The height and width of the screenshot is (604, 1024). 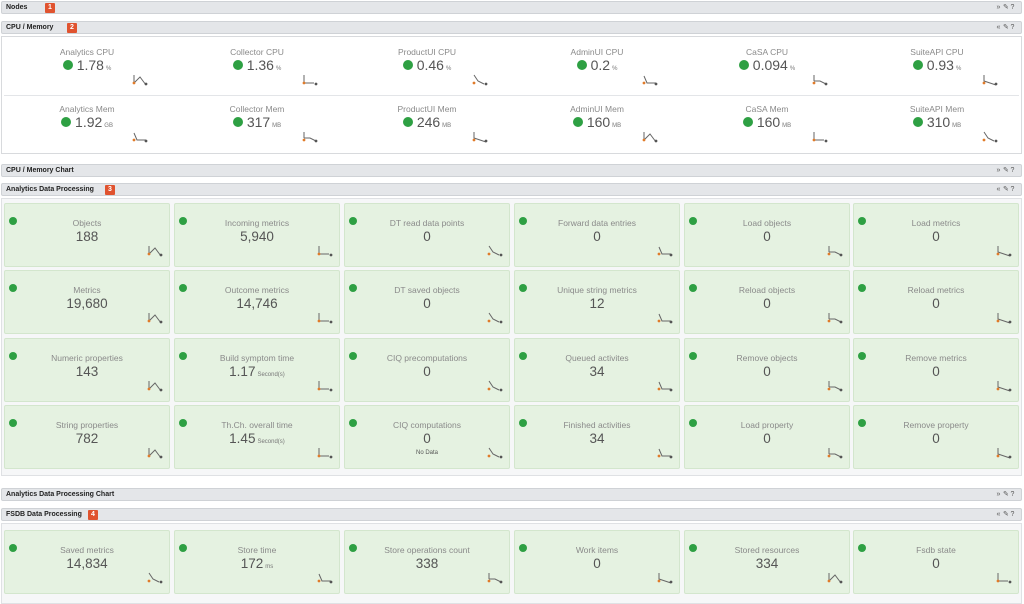 I want to click on tile-label: Stored resources, so click(x=767, y=550).